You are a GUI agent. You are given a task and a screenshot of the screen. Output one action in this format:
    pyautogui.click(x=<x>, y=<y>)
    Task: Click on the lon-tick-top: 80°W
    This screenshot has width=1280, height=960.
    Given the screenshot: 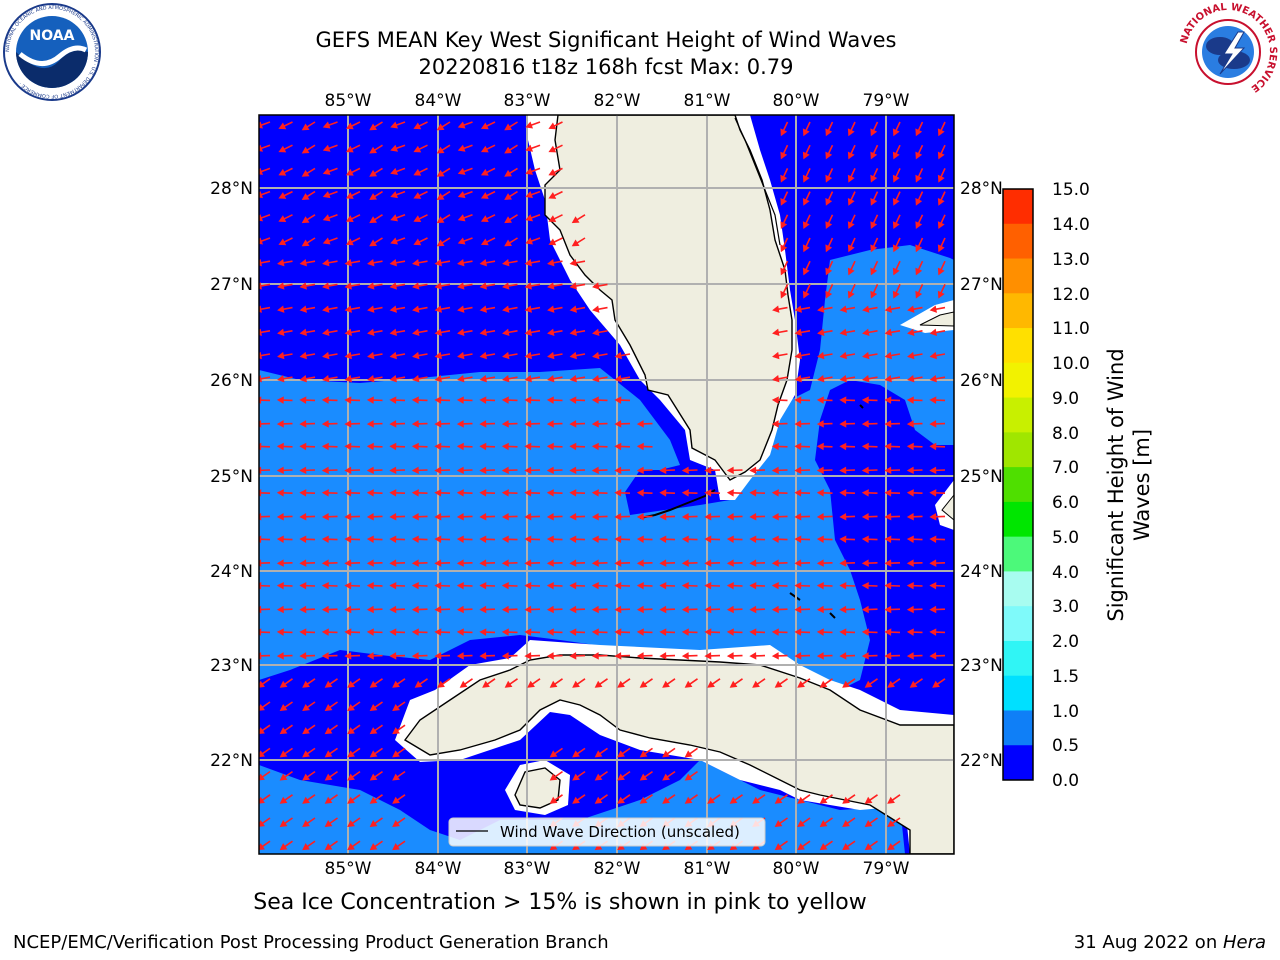 What is the action you would take?
    pyautogui.click(x=796, y=101)
    